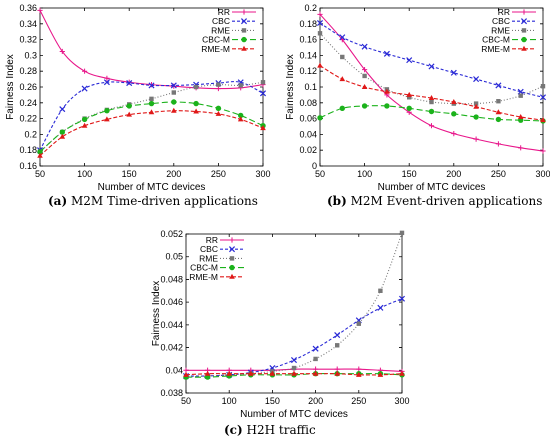 This screenshot has height=440, width=550. I want to click on y-tick-label: 0.042, so click(171, 348).